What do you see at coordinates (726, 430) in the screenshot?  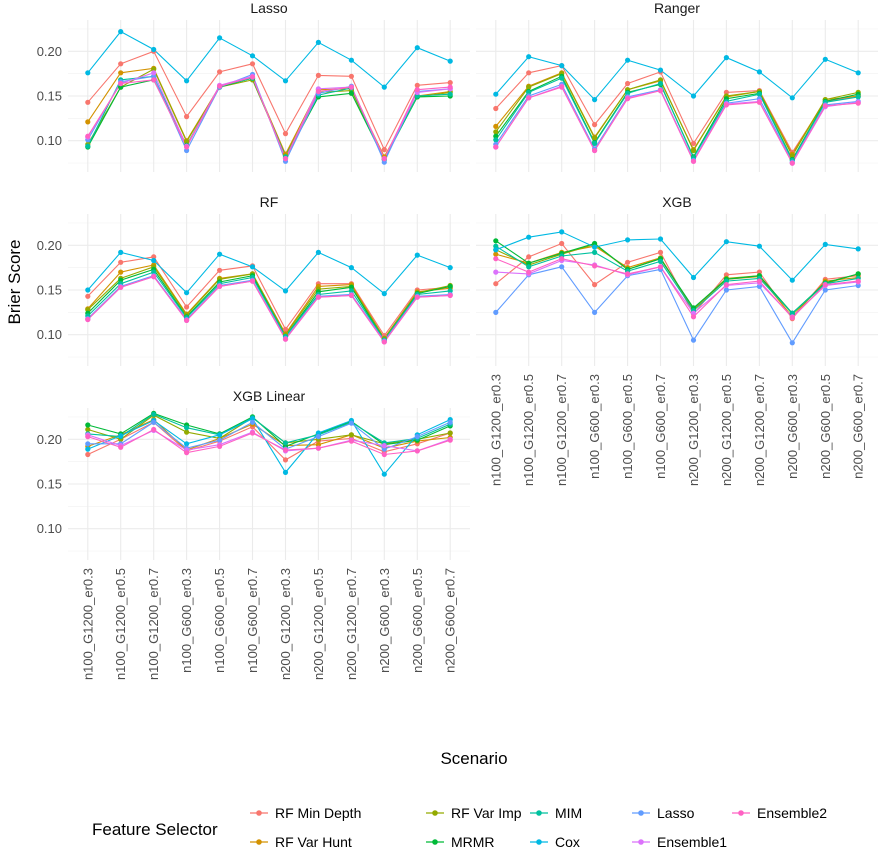 I see `x-tick-label: n200_G1200_er0.5` at bounding box center [726, 430].